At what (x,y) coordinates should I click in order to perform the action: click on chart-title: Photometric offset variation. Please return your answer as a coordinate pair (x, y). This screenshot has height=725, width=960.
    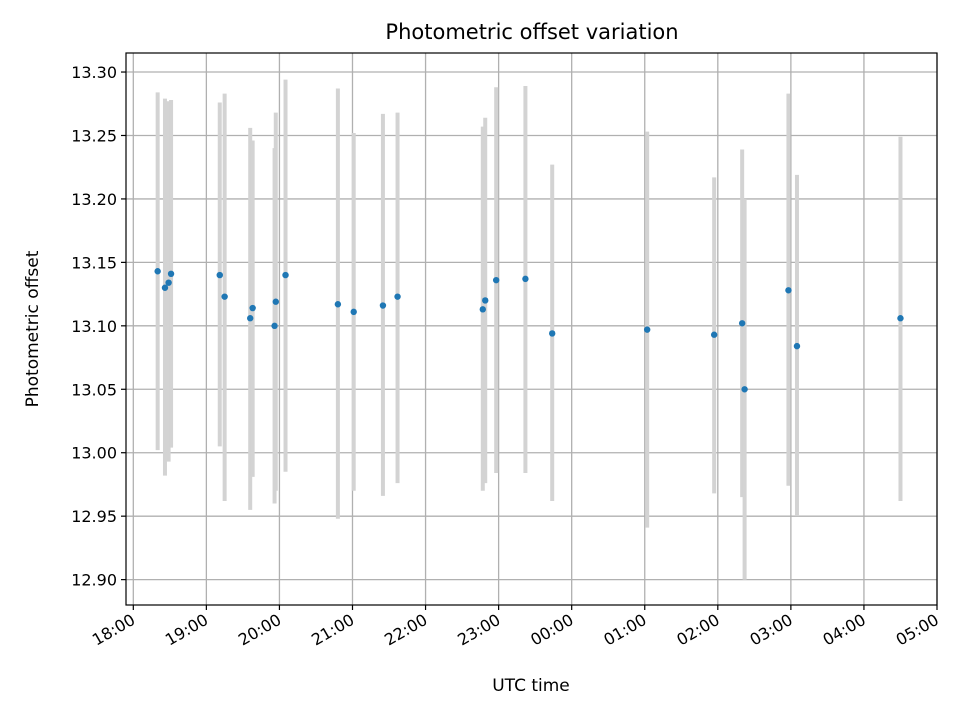
    Looking at the image, I should click on (531, 32).